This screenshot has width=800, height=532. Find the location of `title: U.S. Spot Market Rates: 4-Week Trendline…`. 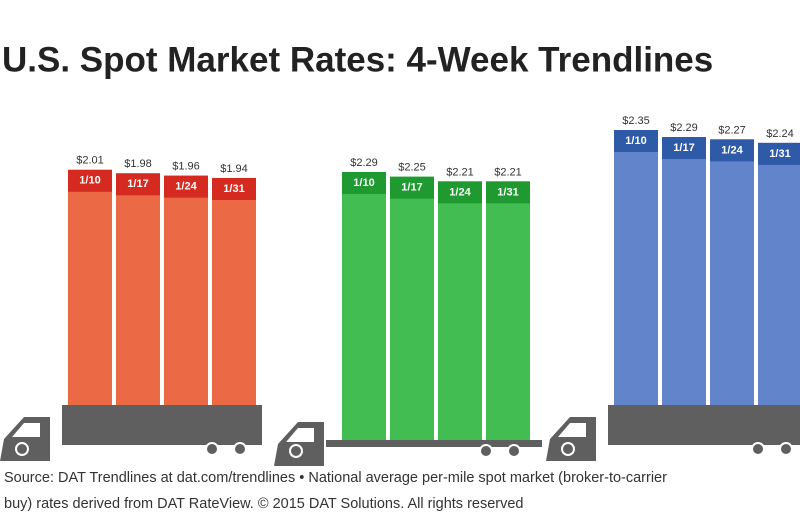

title: U.S. Spot Market Rates: 4-Week Trendline… is located at coordinates (357, 59).